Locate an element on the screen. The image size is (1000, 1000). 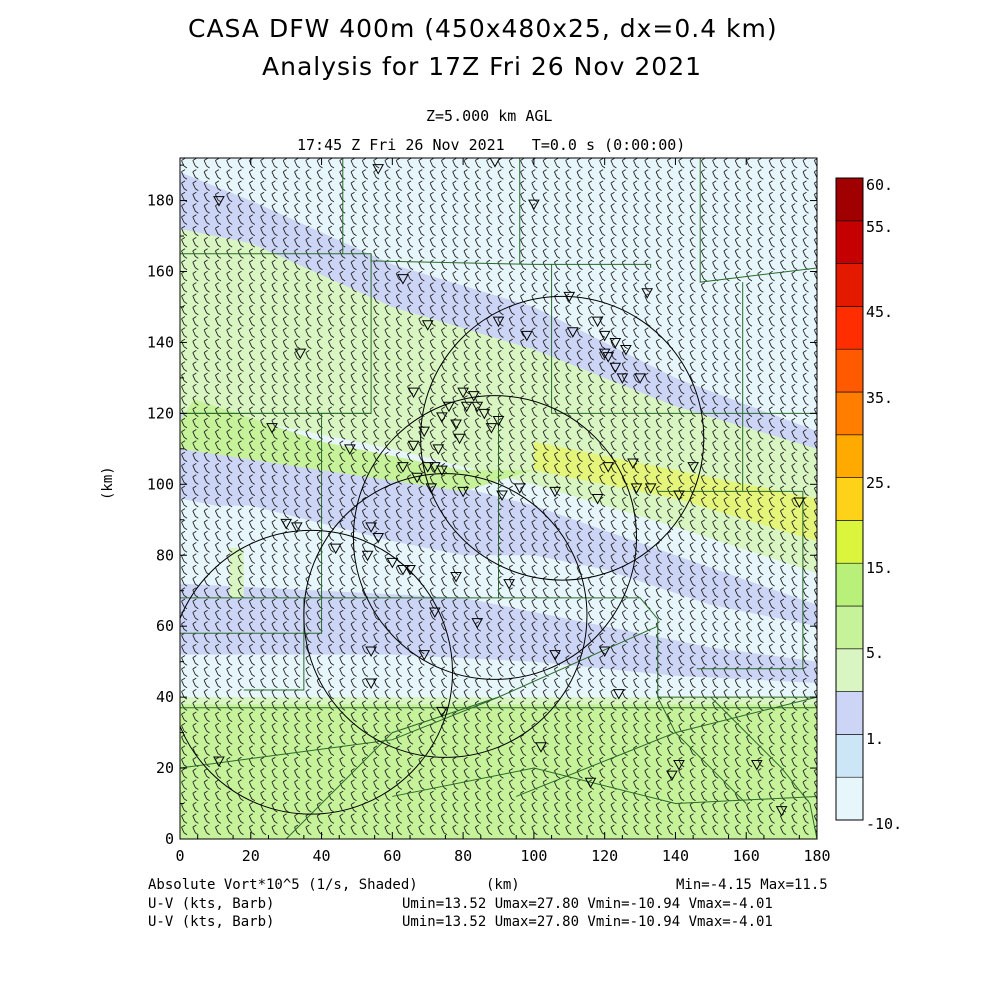
x-tick-label: 100 is located at coordinates (533, 856).